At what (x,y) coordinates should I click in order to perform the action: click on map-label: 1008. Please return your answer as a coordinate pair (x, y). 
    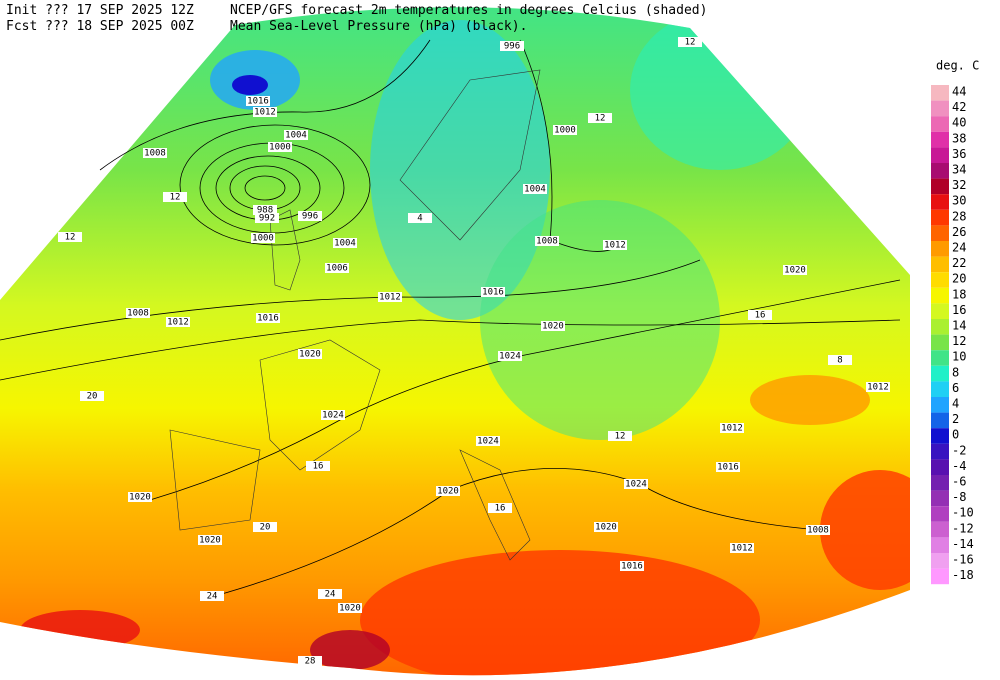
    Looking at the image, I should click on (818, 531).